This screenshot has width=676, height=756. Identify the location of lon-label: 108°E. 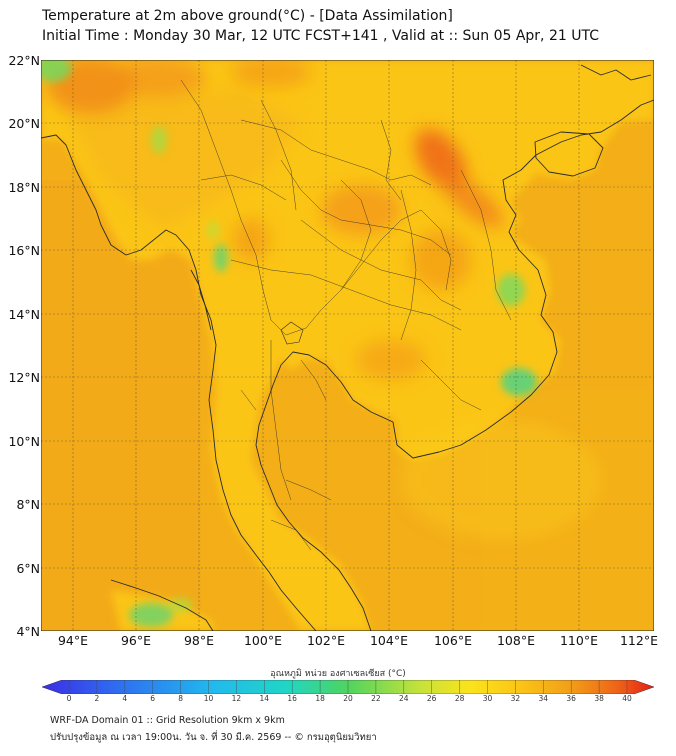
(515, 640).